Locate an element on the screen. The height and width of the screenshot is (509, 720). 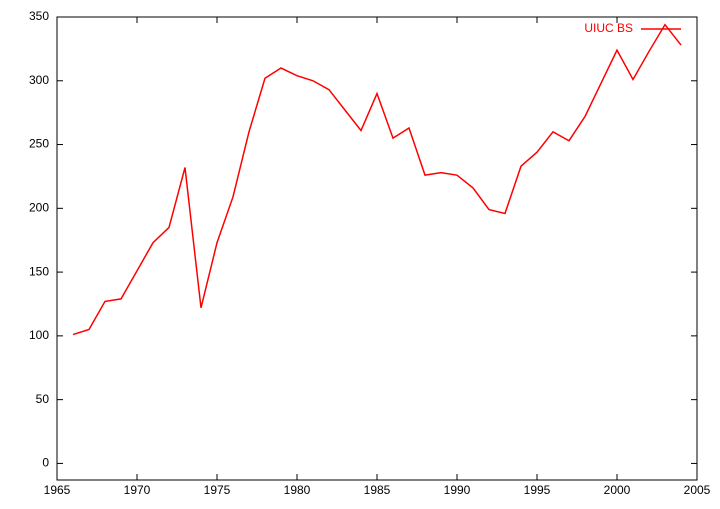
y-tick-label: 100 is located at coordinates (39, 335).